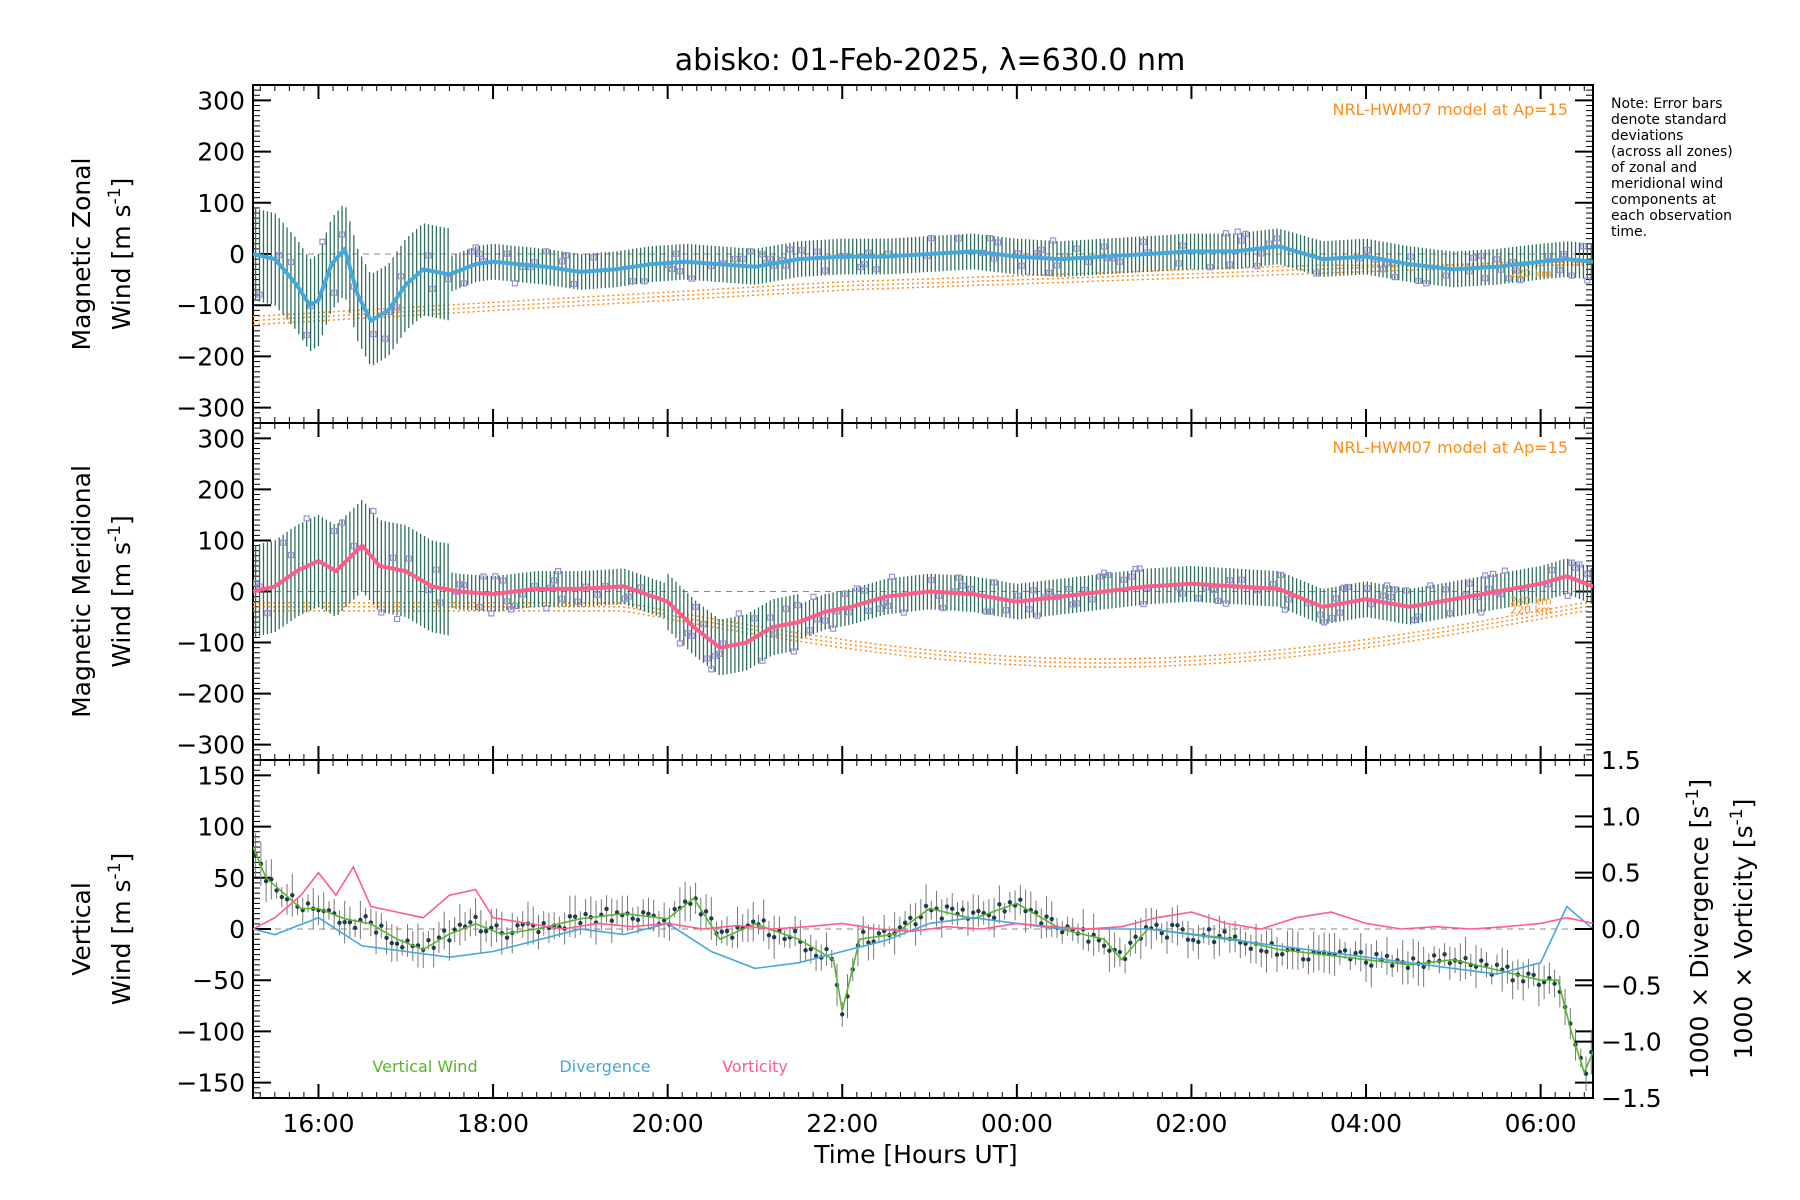 This screenshot has height=1200, width=1800. Describe the element at coordinates (1654, 168) in the screenshot. I see `note-line: of zonal and` at that location.